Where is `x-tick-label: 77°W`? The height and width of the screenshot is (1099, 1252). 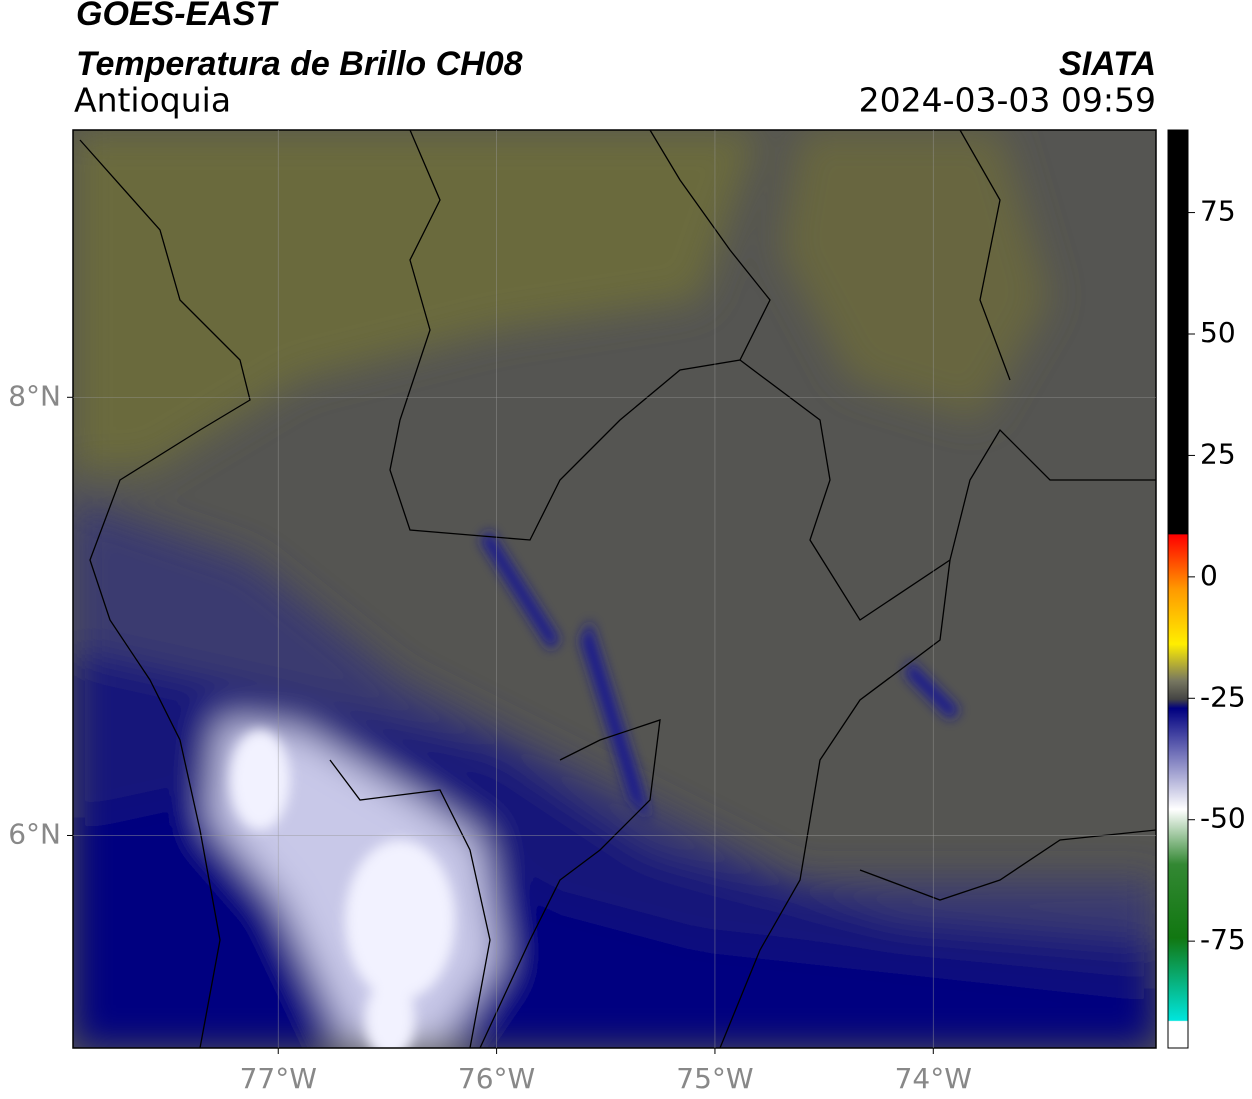 x-tick-label: 77°W is located at coordinates (278, 1078).